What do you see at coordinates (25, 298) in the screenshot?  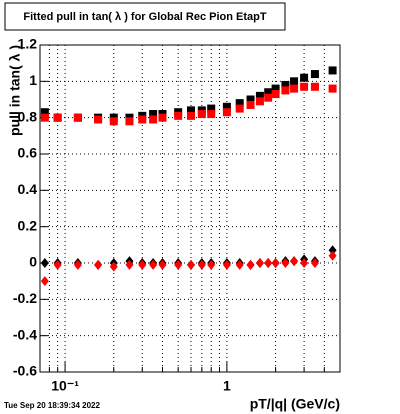 I see `y-tick-label: -0.2` at bounding box center [25, 298].